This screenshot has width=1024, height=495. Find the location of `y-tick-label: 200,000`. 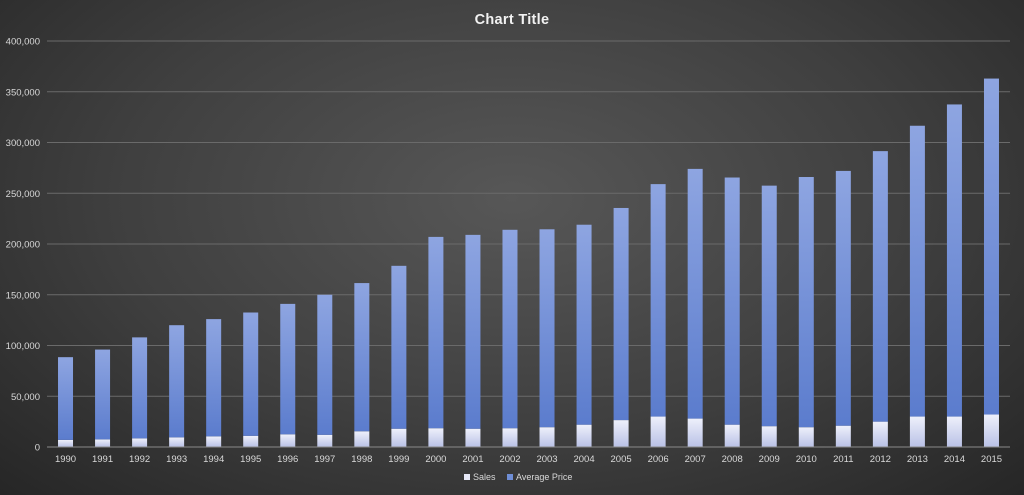

y-tick-label: 200,000 is located at coordinates (23, 245).